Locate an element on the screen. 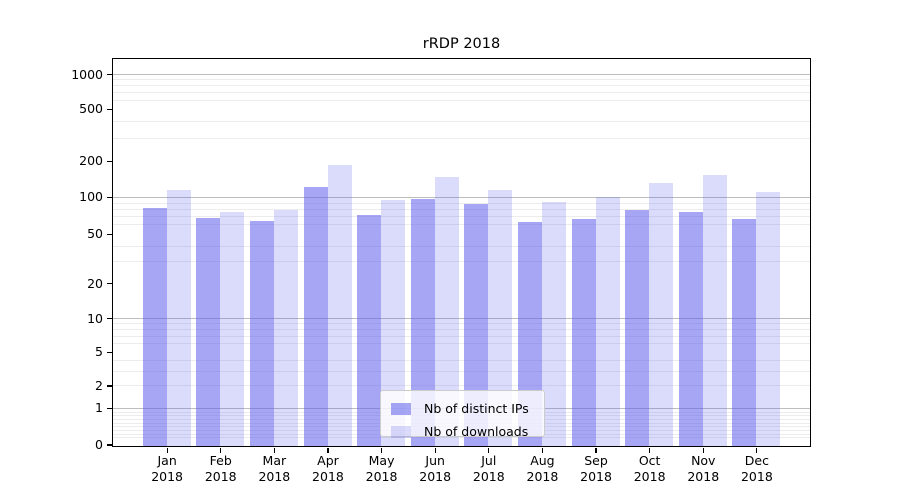  bar-aug-downloads is located at coordinates (553, 323).